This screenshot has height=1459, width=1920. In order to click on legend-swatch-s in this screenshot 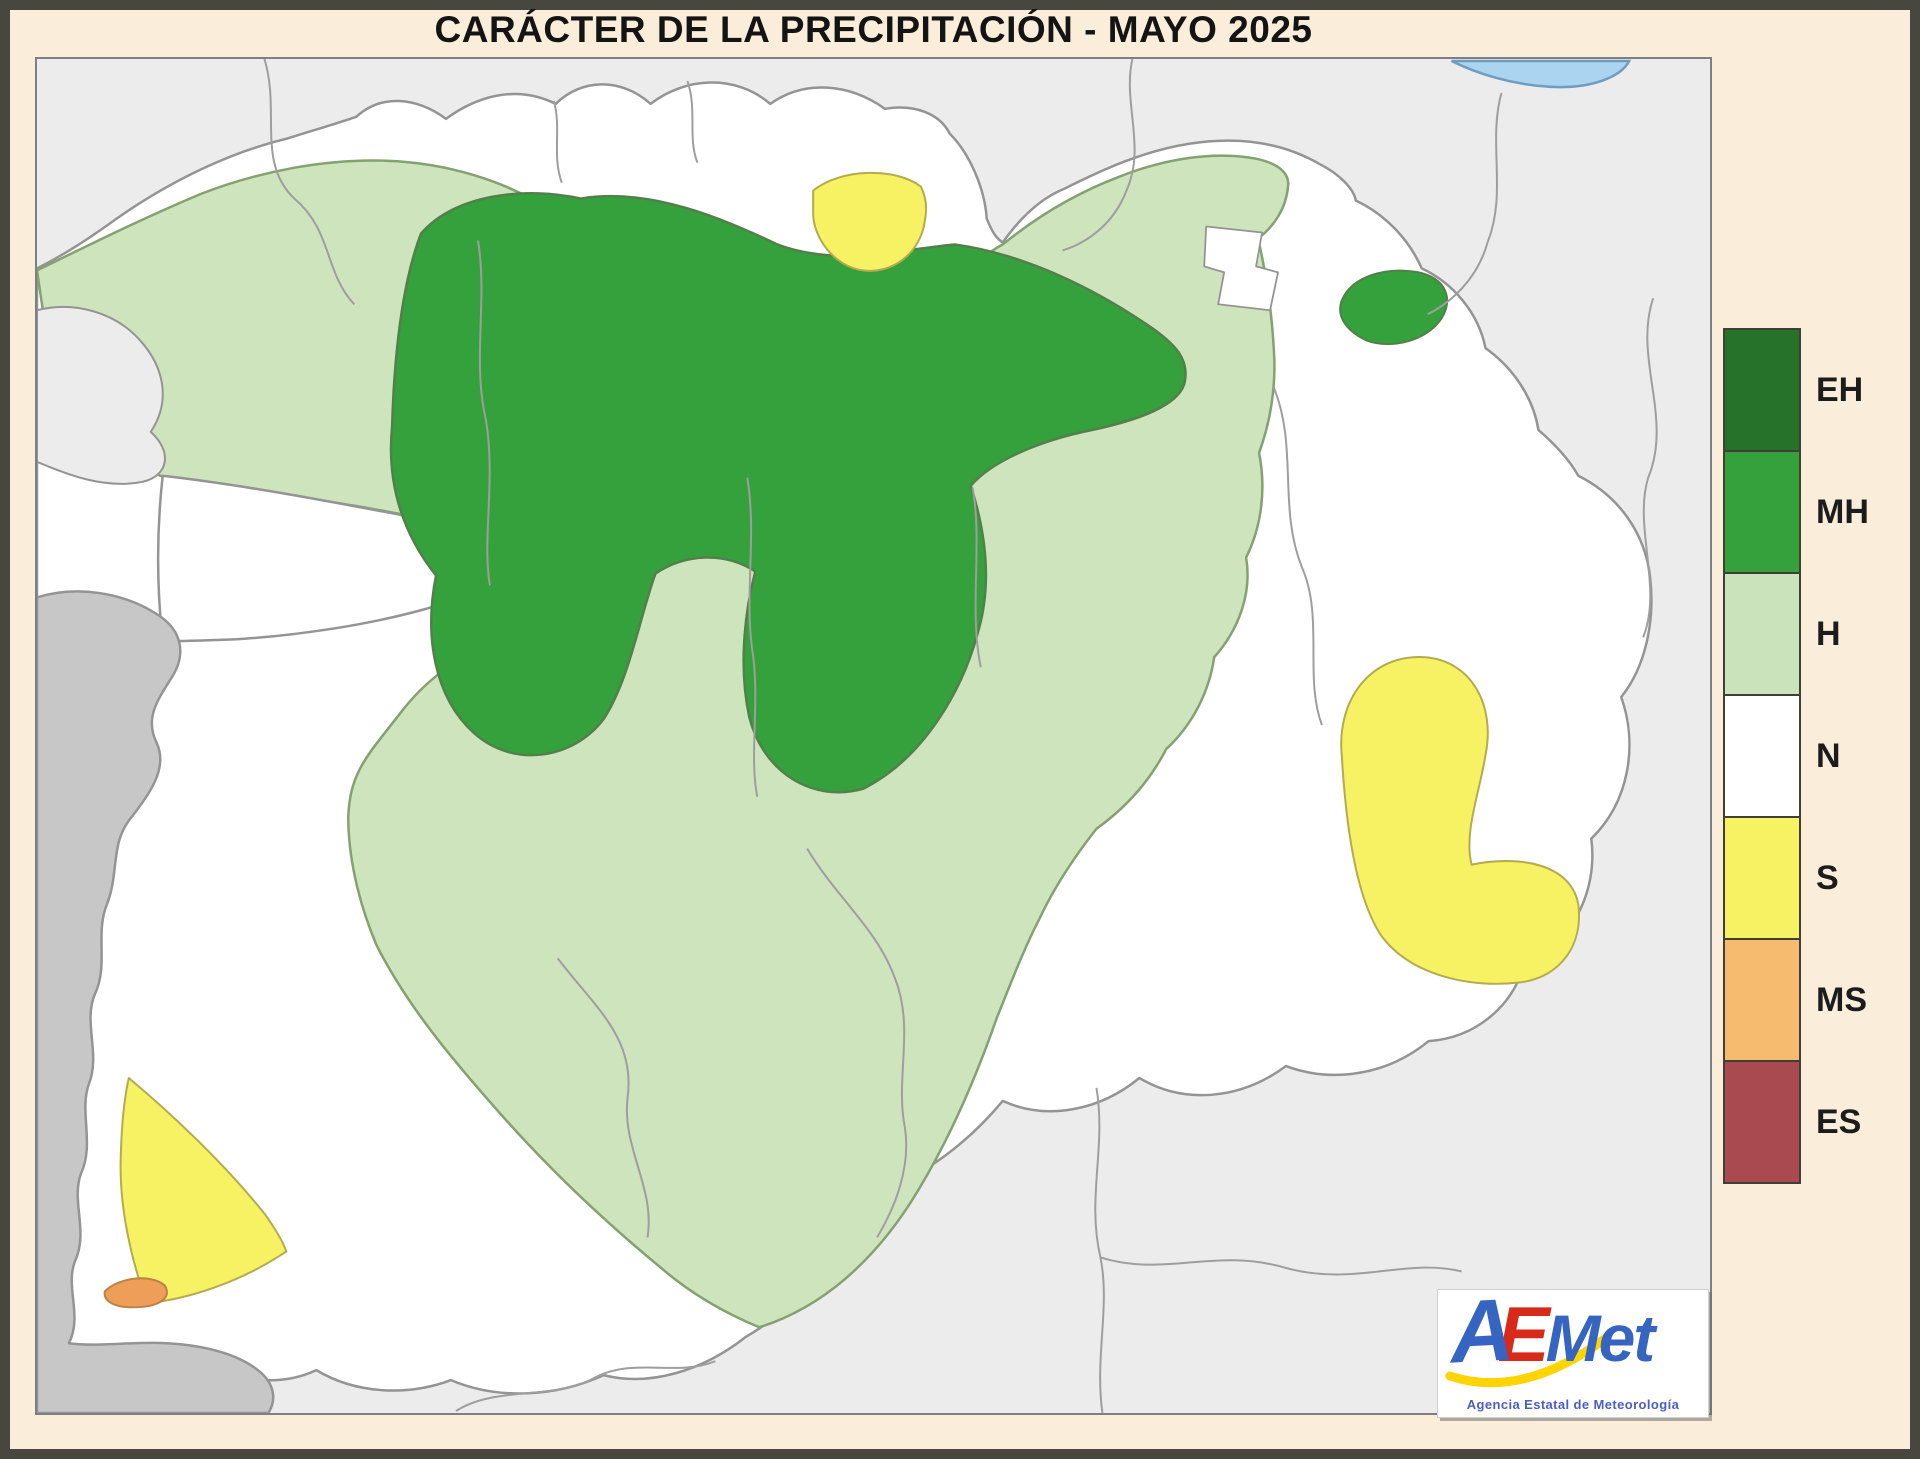, I will do `click(1762, 878)`.